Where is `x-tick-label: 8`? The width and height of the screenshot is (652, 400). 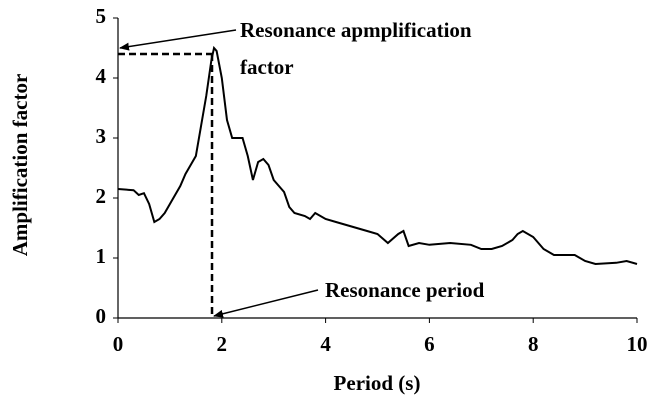
x-tick-label: 8 is located at coordinates (533, 344).